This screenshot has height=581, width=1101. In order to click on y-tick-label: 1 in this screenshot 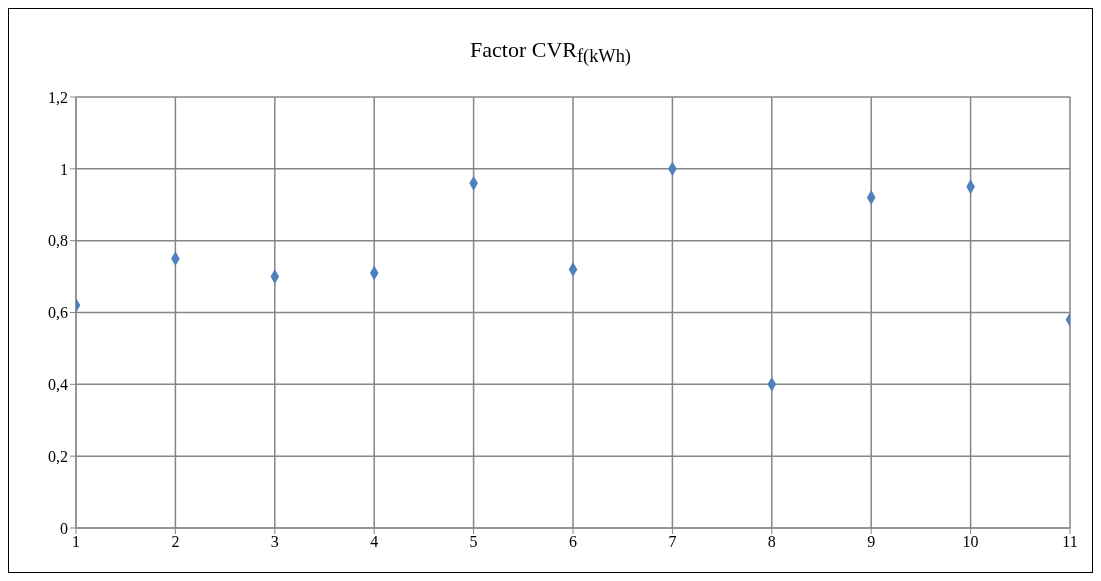, I will do `click(64, 169)`.